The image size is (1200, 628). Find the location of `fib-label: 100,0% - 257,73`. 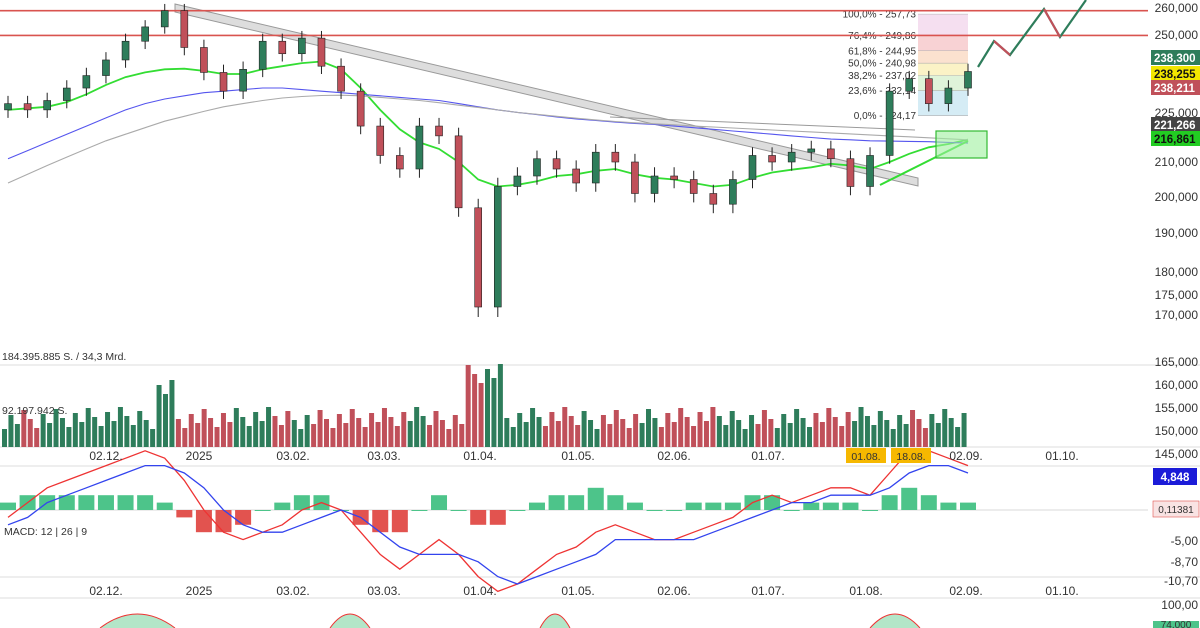

fib-label: 100,0% - 257,73 is located at coordinates (880, 15).